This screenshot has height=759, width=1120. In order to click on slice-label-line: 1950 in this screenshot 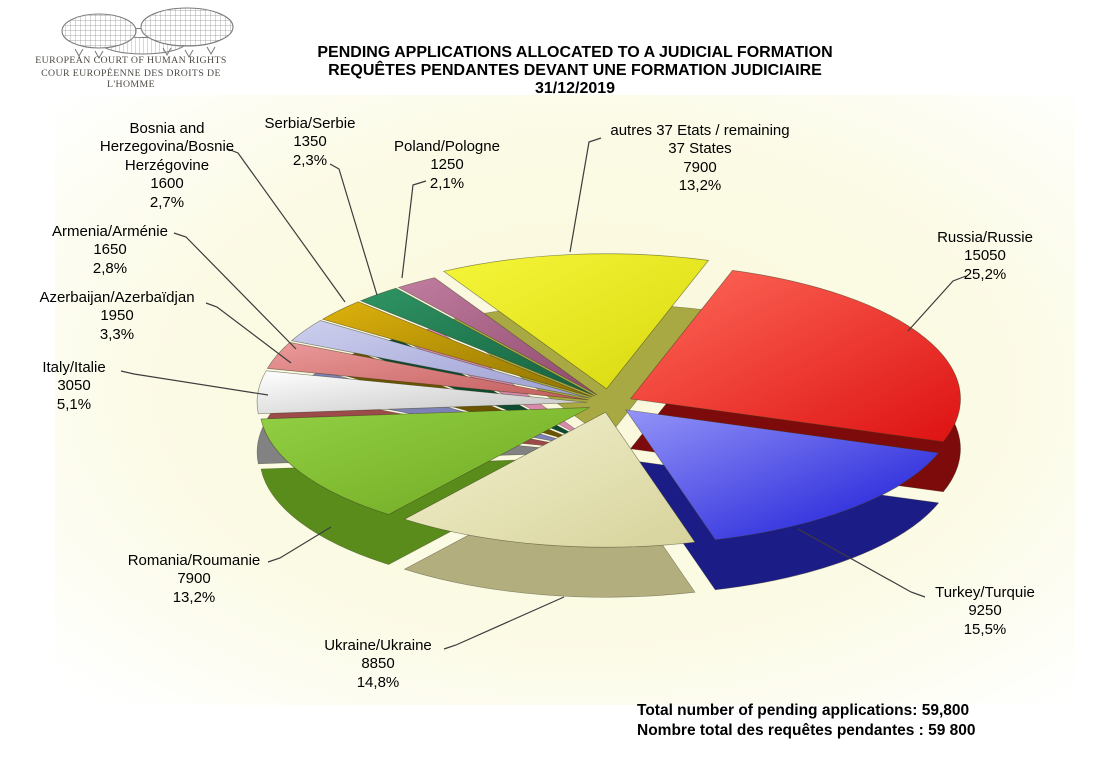, I will do `click(117, 316)`.